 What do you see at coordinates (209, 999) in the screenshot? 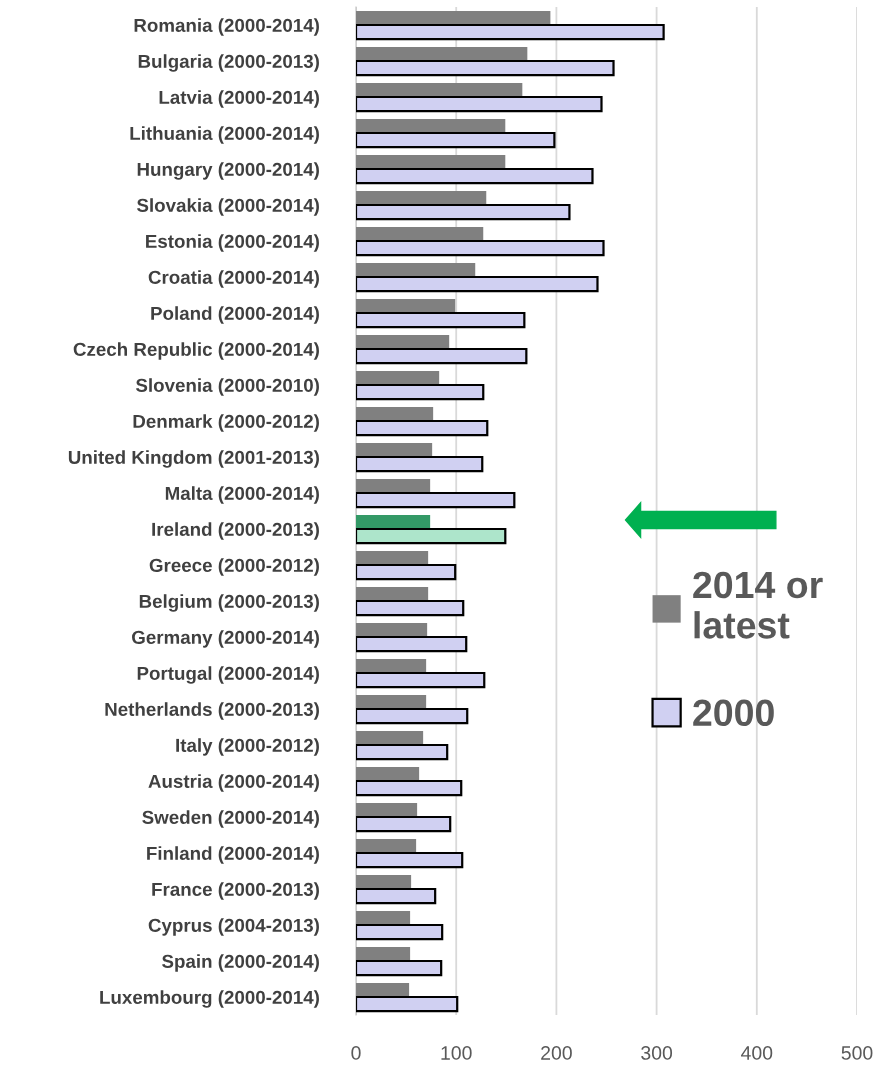
I see `y-tick-label: Luxembourg (2000-2014)` at bounding box center [209, 999].